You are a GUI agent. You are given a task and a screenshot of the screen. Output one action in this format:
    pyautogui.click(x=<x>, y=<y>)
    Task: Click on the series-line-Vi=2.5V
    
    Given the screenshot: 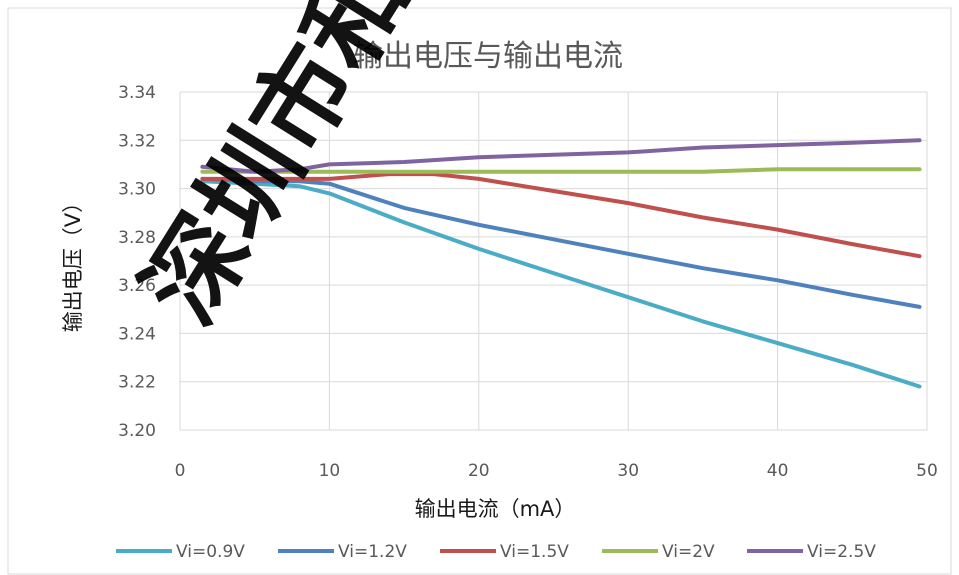 What is the action you would take?
    pyautogui.click(x=561, y=156)
    